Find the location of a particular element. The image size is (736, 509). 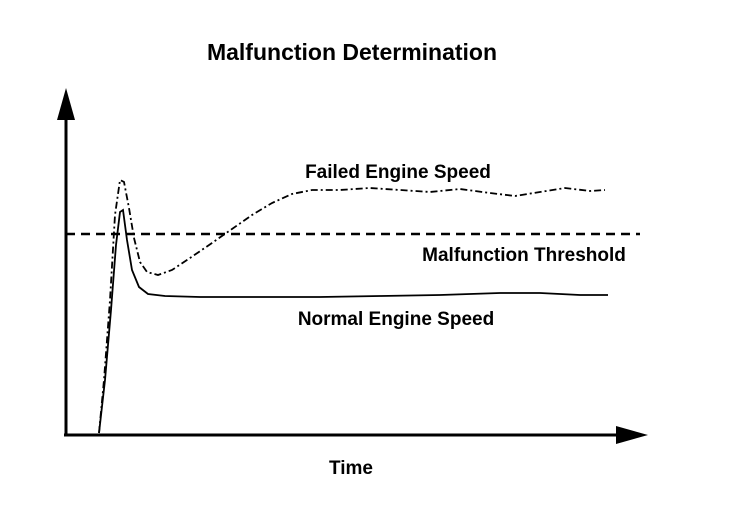

diagram-title: Malfunction Determination is located at coordinates (352, 52).